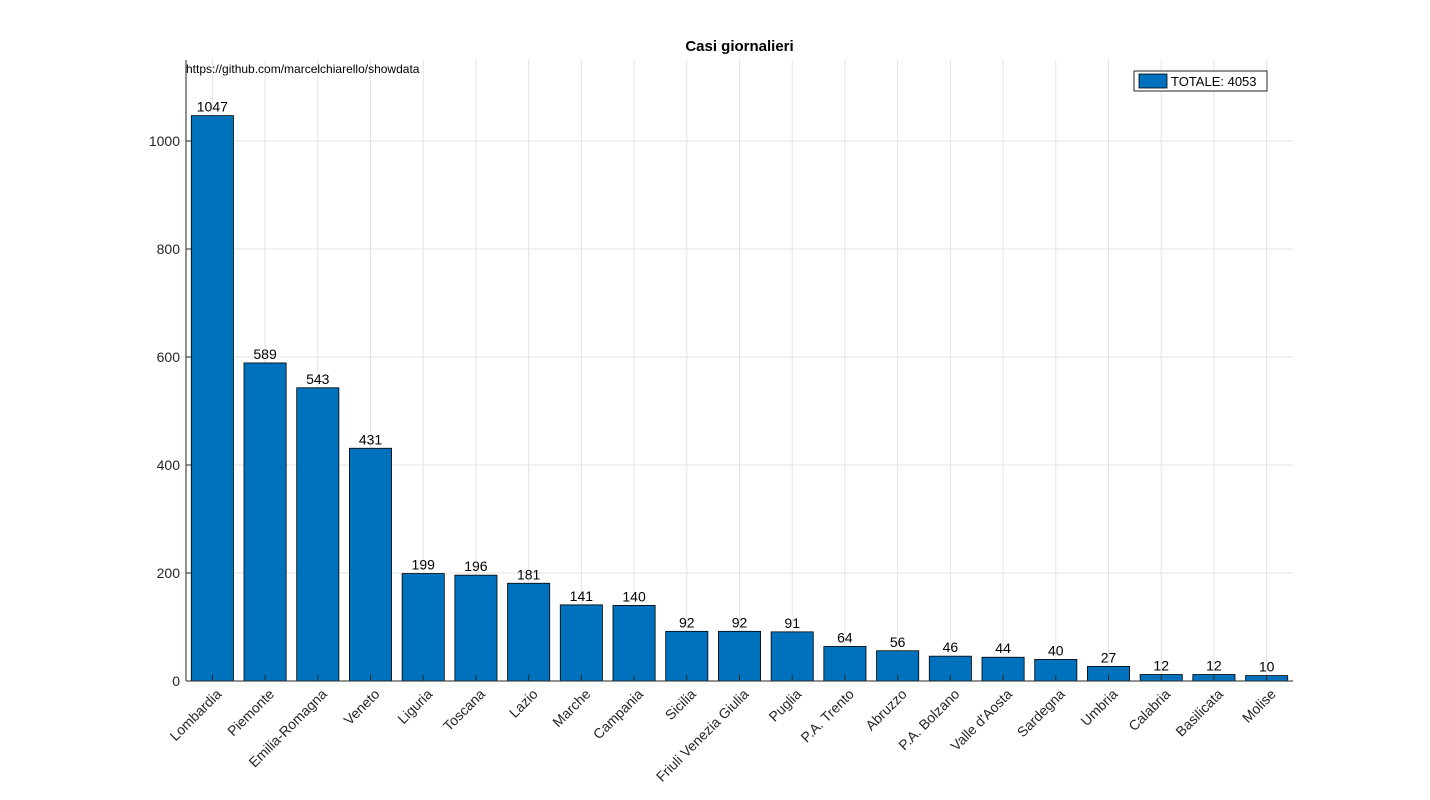 The image size is (1430, 800). I want to click on x-tick-label: Piemonte, so click(250, 712).